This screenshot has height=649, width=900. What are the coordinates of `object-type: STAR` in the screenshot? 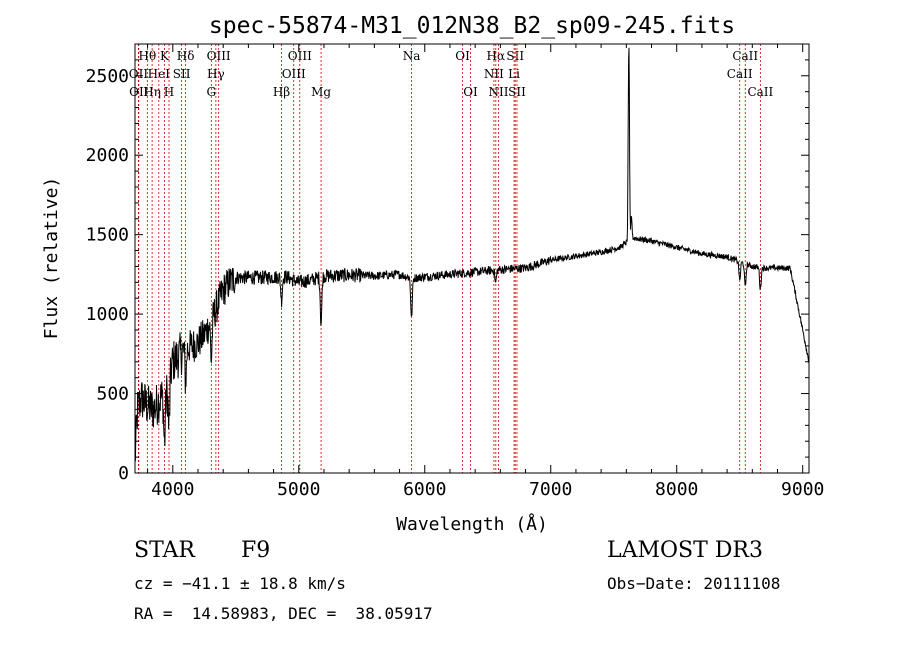 It's located at (164, 550).